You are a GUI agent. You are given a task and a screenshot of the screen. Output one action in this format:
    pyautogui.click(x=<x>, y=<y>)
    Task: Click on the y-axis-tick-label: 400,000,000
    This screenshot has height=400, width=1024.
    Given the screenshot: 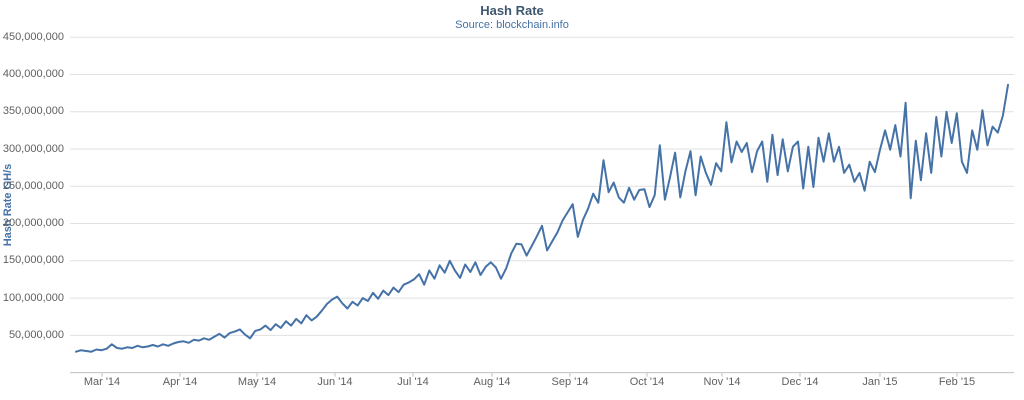 What is the action you would take?
    pyautogui.click(x=33, y=73)
    